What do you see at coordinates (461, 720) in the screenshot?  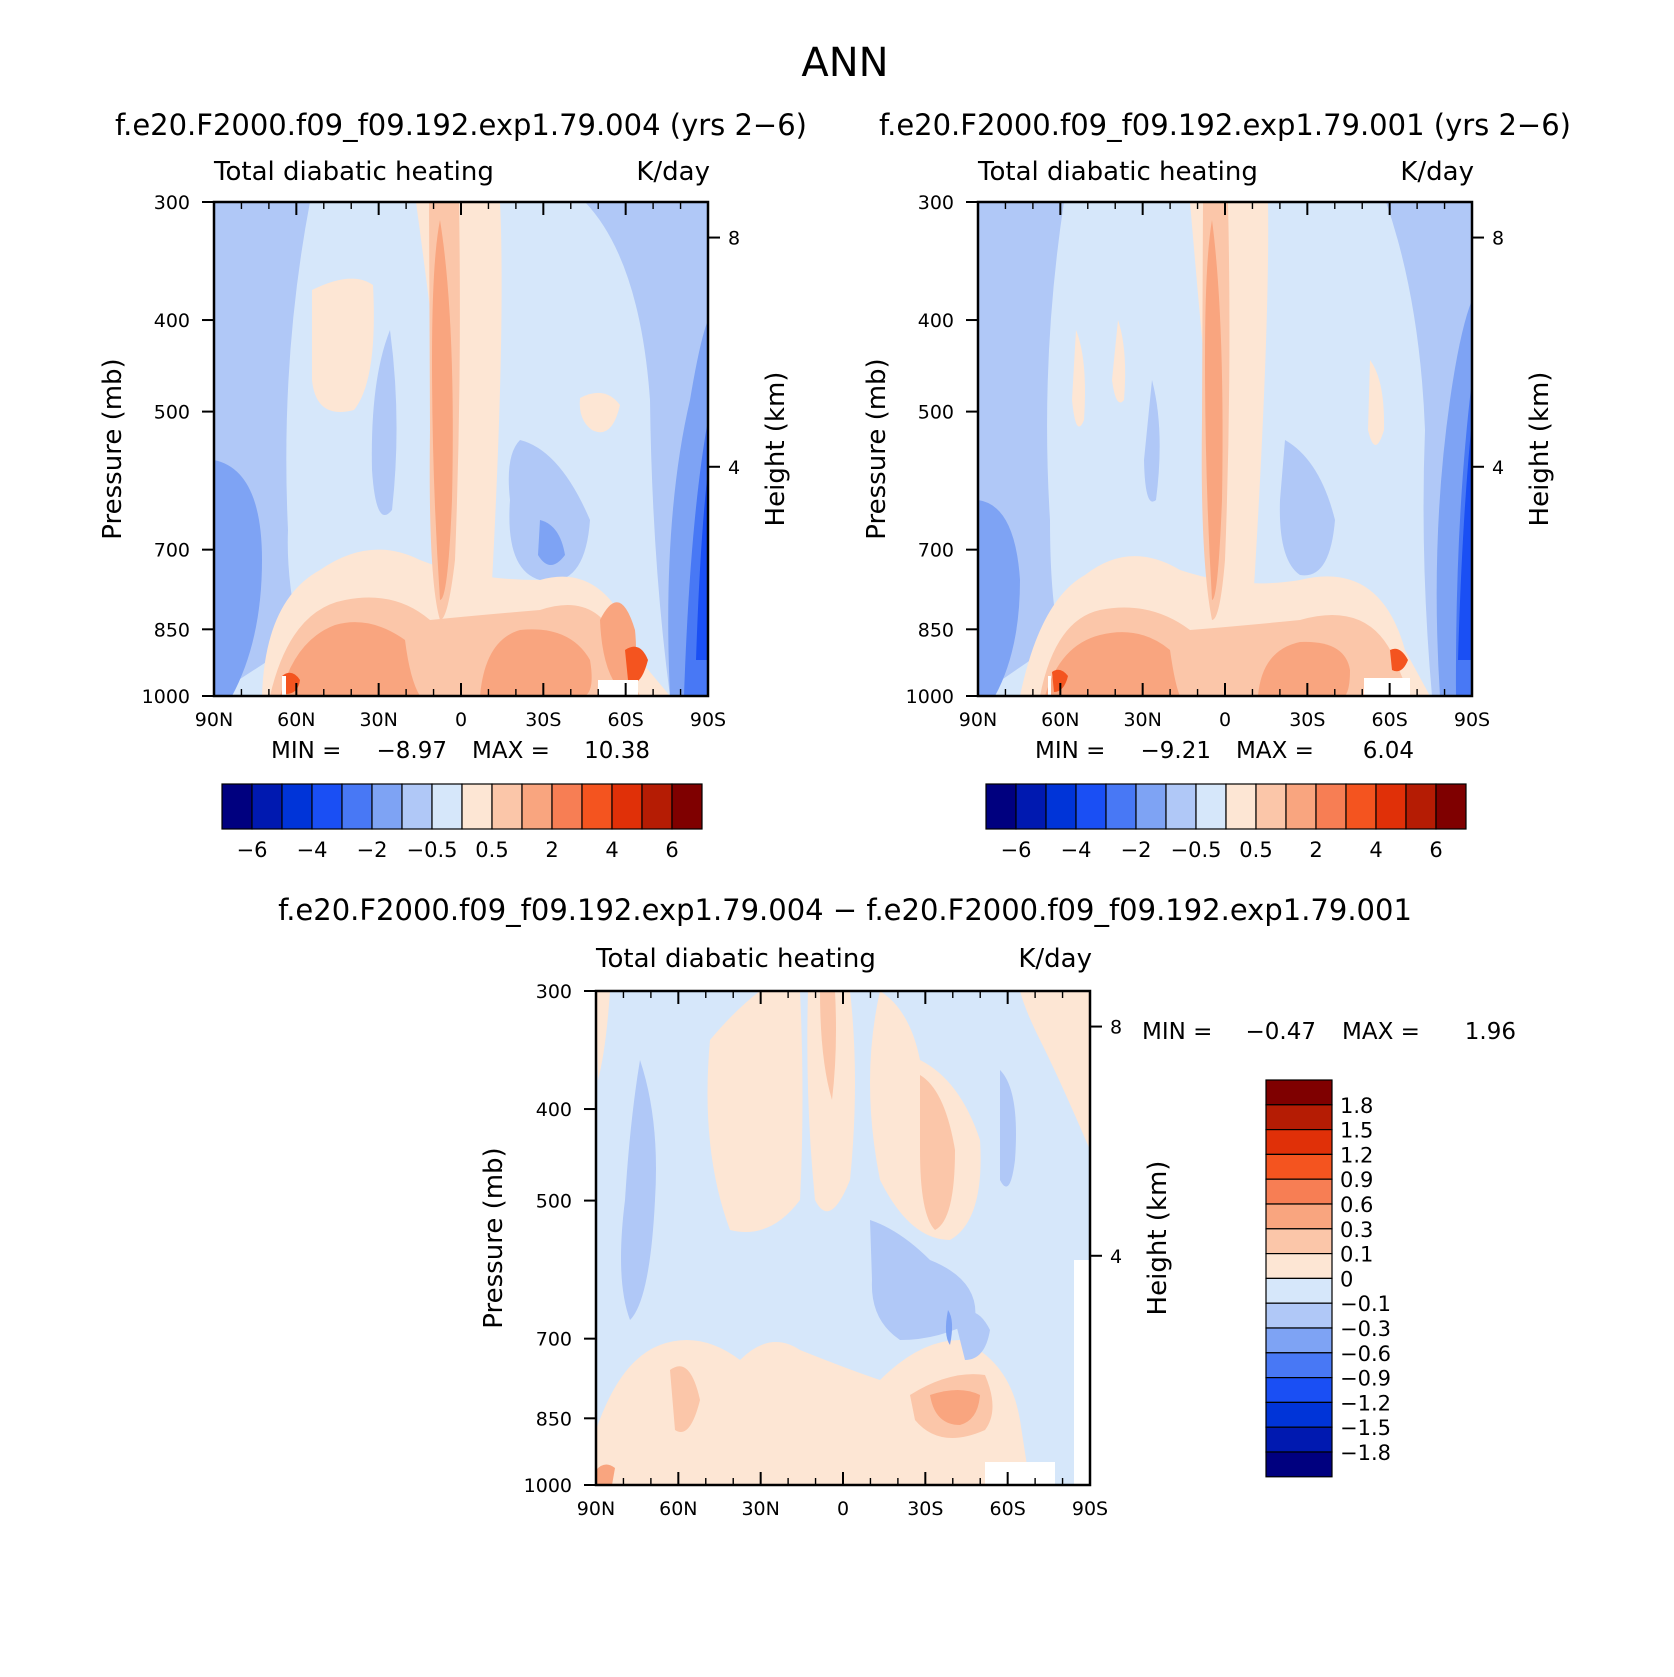 I see `x-tick-label: 0` at bounding box center [461, 720].